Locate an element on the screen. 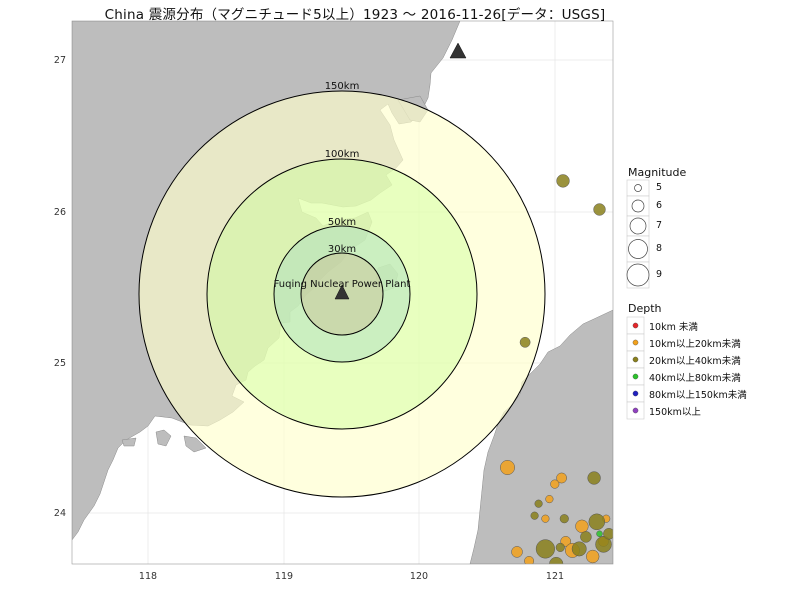  depth-legend-title: Depth is located at coordinates (645, 308).